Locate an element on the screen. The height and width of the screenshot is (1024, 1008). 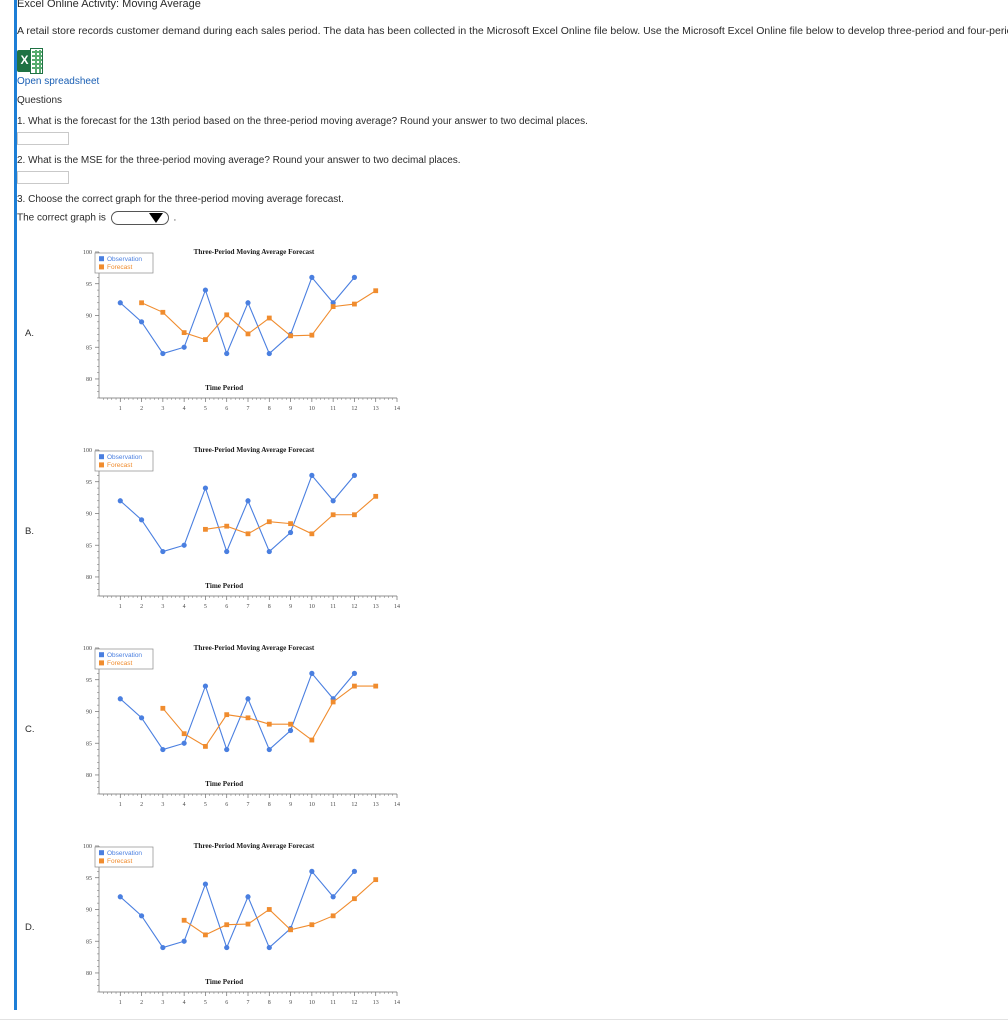
page-bottom-edge is located at coordinates (504, 1021).